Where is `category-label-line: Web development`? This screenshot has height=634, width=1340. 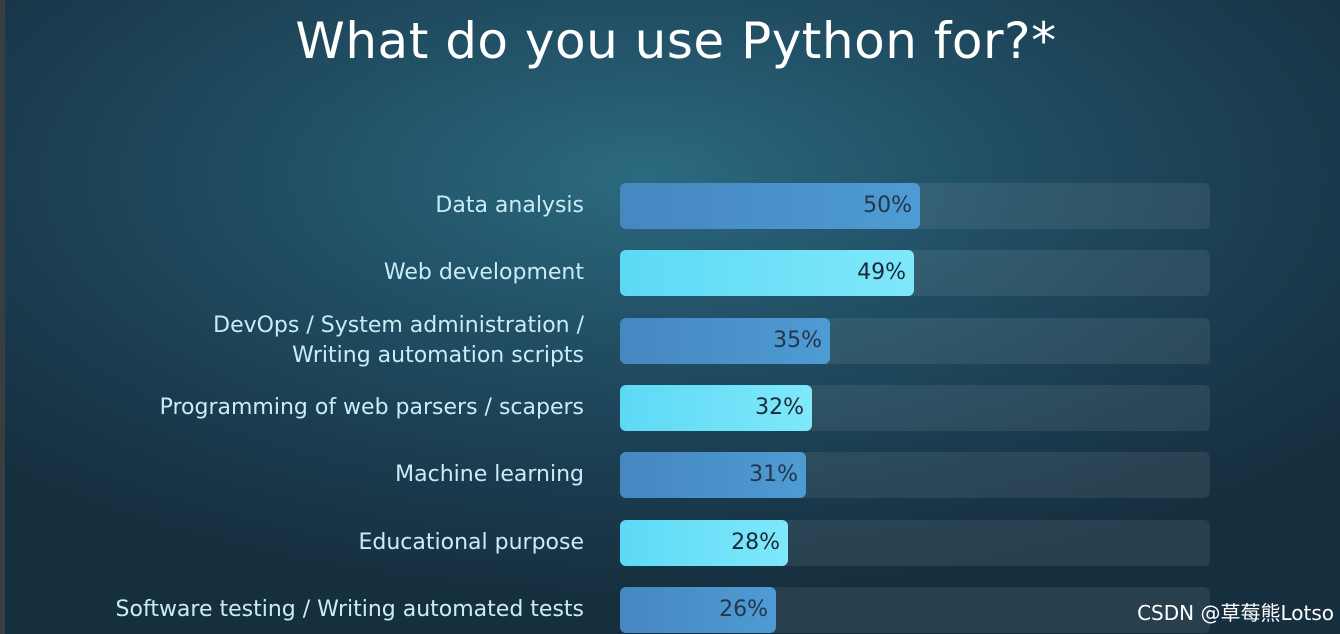
category-label-line: Web development is located at coordinates (483, 272).